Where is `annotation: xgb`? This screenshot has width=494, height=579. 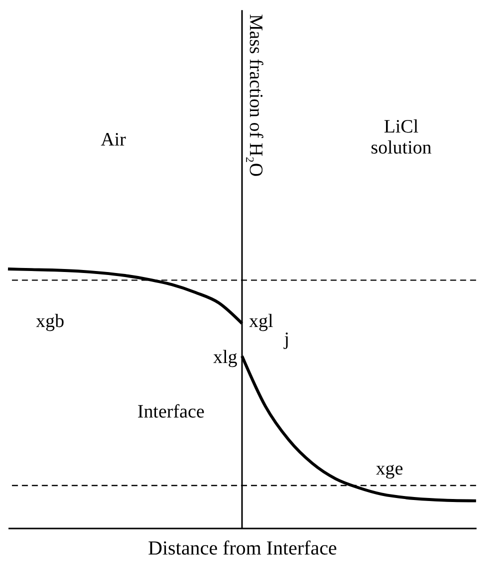 annotation: xgb is located at coordinates (50, 321).